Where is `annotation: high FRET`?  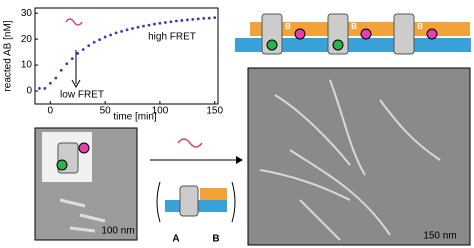
annotation: high FRET is located at coordinates (172, 37).